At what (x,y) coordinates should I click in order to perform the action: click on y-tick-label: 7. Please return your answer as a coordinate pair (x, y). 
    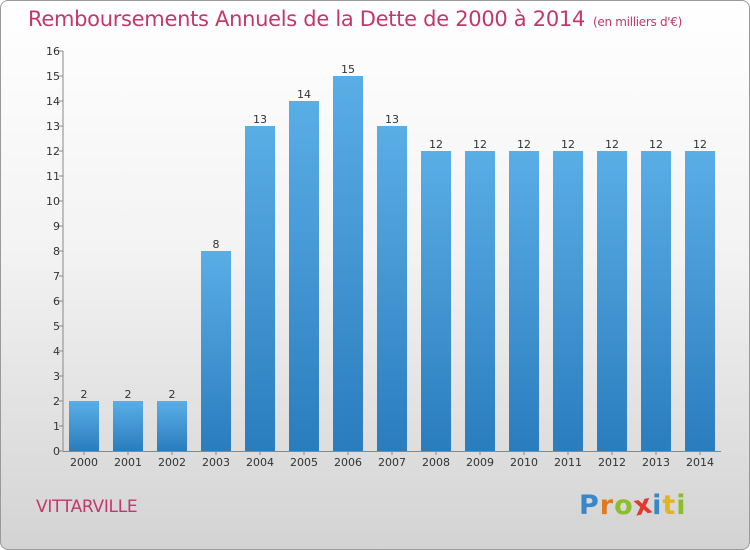
    Looking at the image, I should click on (56, 276).